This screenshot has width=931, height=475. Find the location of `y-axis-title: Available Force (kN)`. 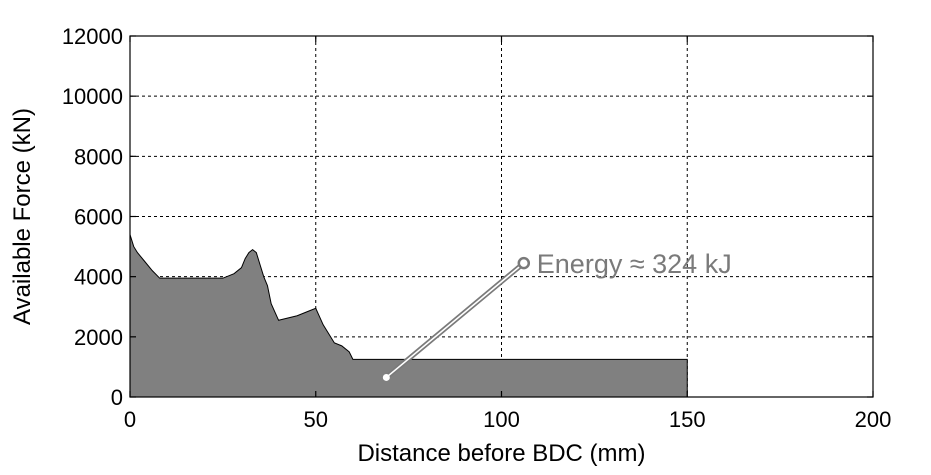

y-axis-title: Available Force (kN) is located at coordinates (22, 216).